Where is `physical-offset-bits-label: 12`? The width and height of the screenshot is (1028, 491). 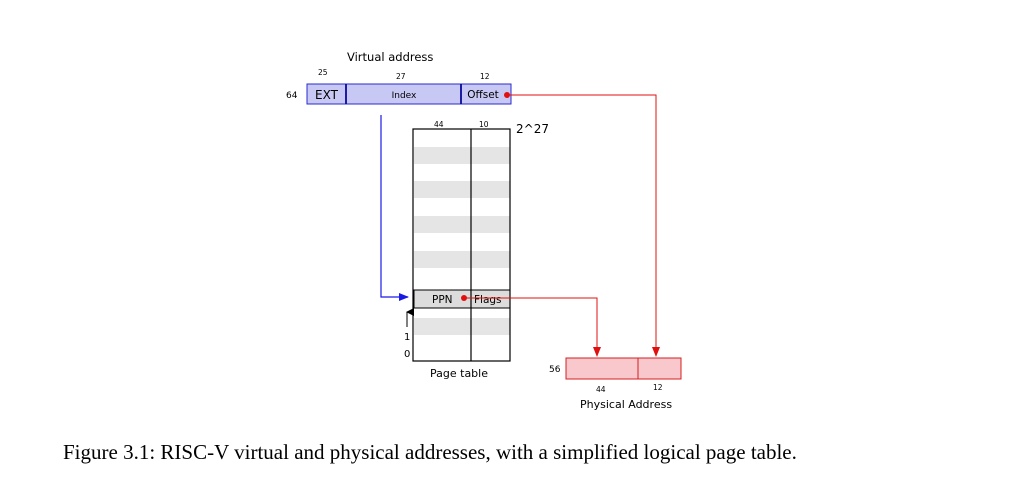 physical-offset-bits-label: 12 is located at coordinates (658, 387).